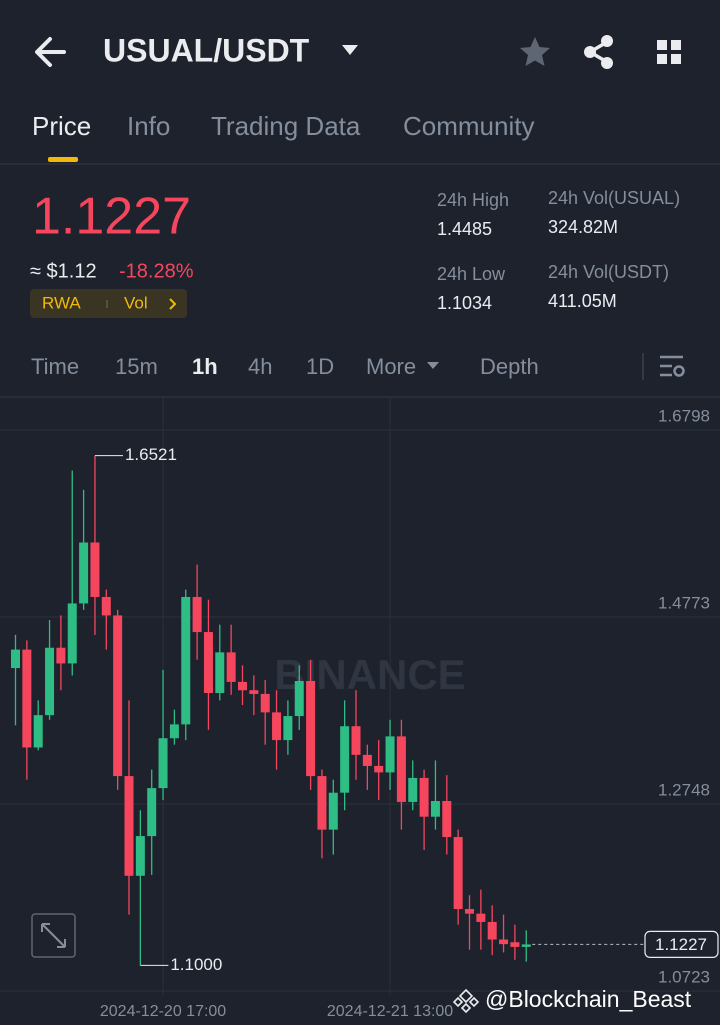 The image size is (720, 1025). Describe the element at coordinates (684, 416) in the screenshot. I see `y-tick-label: 1.6798` at that location.